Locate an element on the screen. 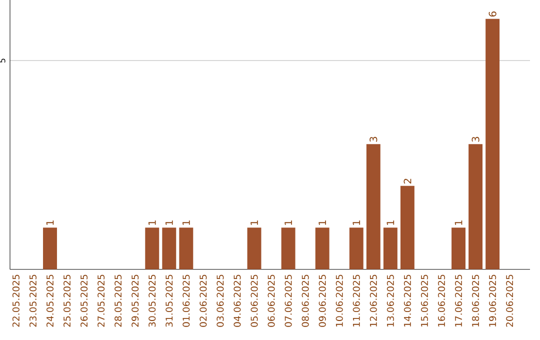 Image resolution: width=540 pixels, height=340 pixels. x-tick-label: 17.06.2025 is located at coordinates (458, 300).